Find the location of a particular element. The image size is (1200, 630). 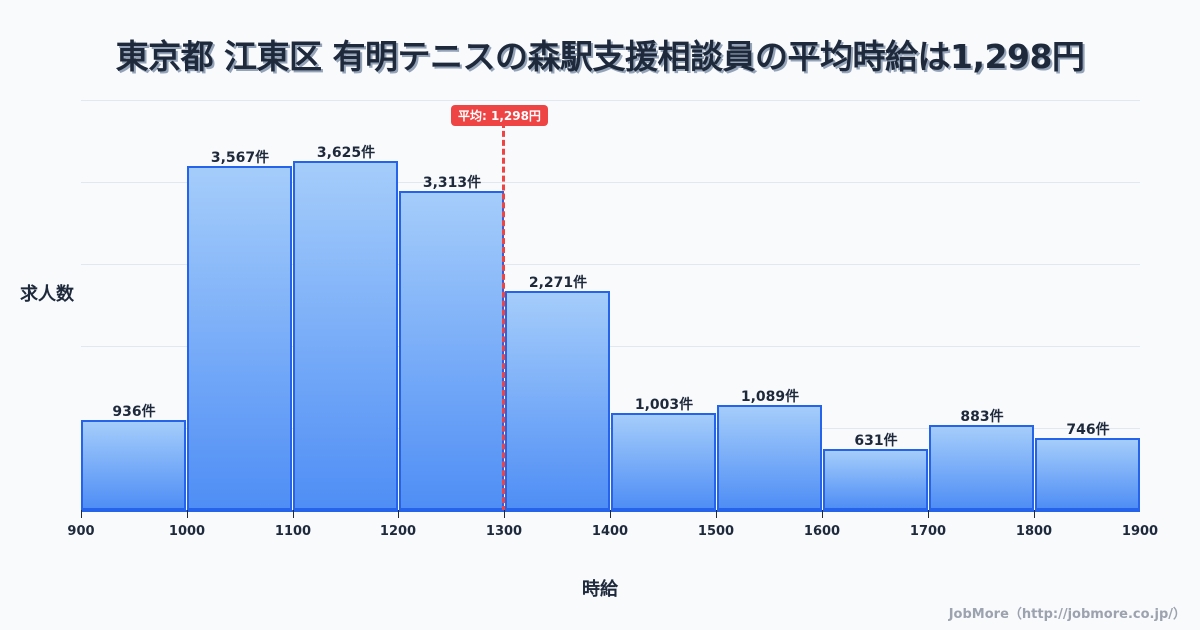

bar-value-label: 1,003件 is located at coordinates (664, 405).